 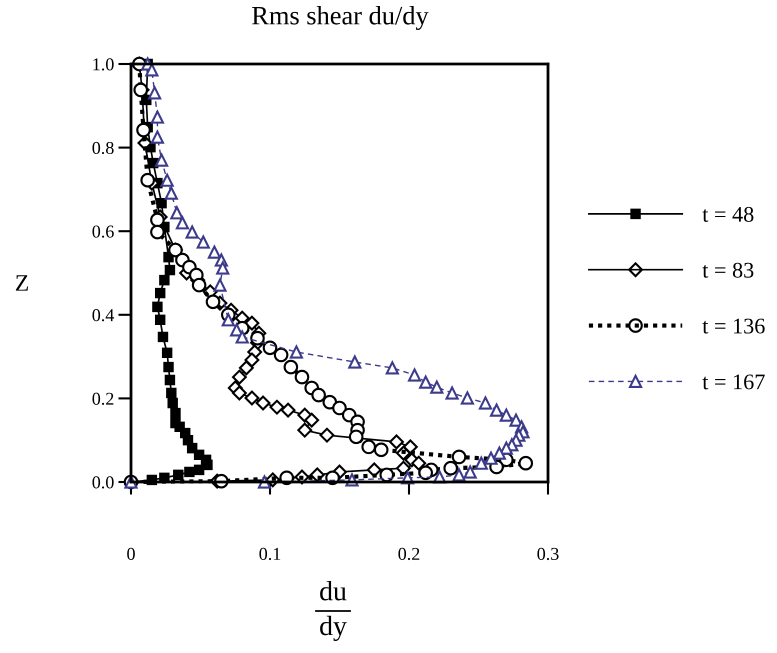 I want to click on y-tick-label: 0.4, so click(x=103, y=315).